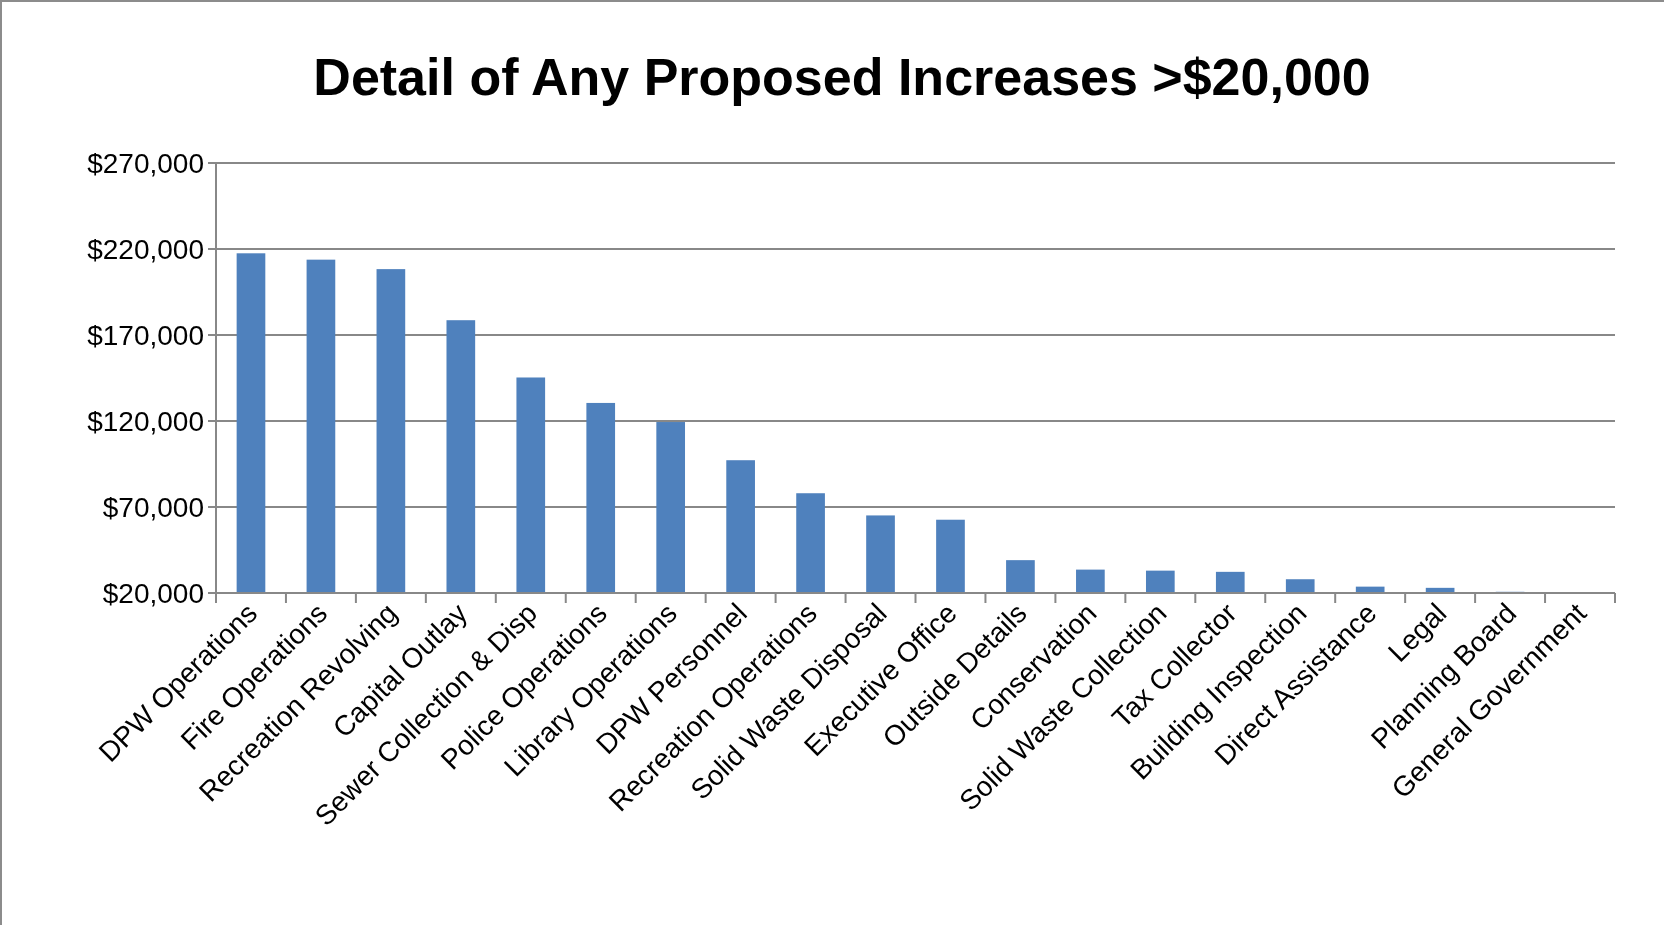 This screenshot has width=1664, height=925. What do you see at coordinates (153, 593) in the screenshot?
I see `y-tick-label: $20,000` at bounding box center [153, 593].